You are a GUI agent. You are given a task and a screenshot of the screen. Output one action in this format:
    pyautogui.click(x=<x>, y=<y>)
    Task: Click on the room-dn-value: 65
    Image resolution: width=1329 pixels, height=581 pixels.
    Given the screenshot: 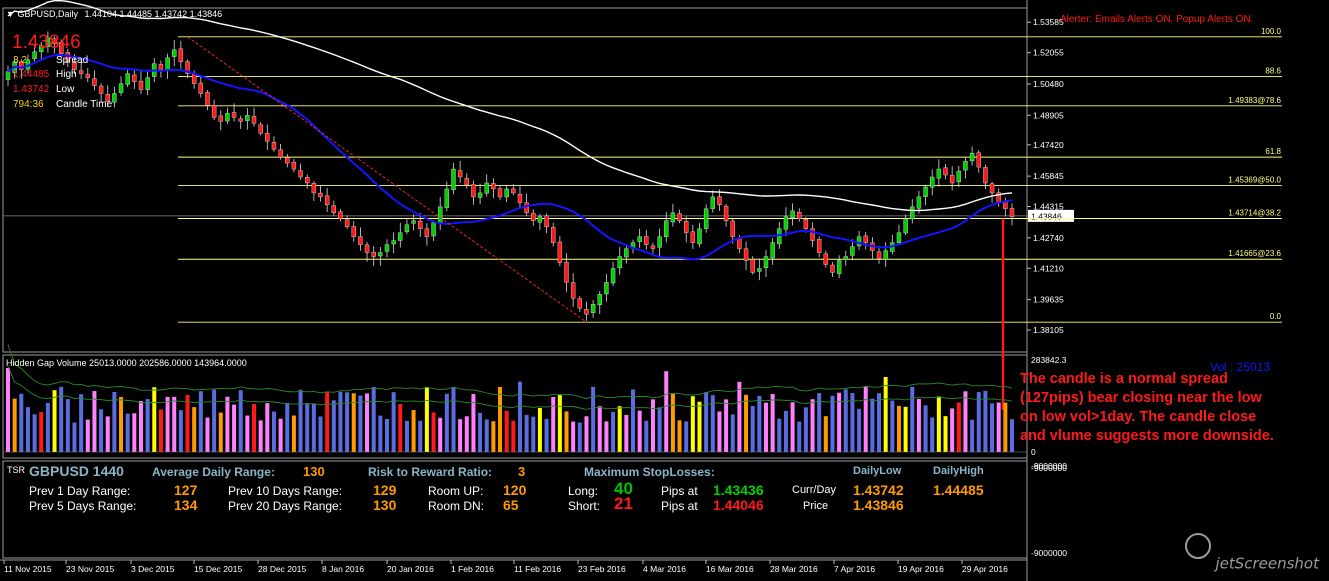 What is the action you would take?
    pyautogui.click(x=511, y=505)
    